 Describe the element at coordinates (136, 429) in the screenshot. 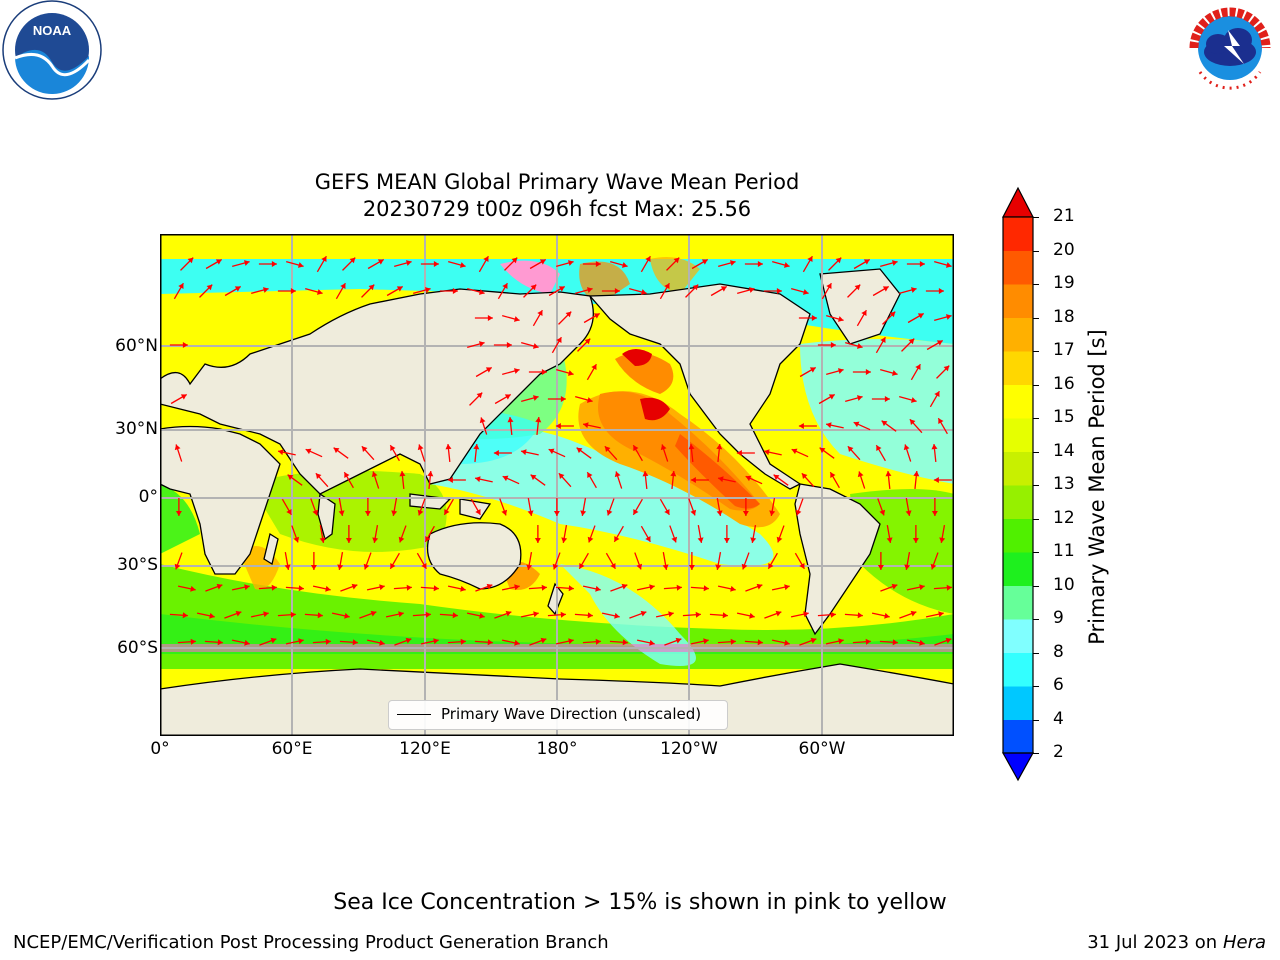

I see `lat-label-30n: 30°N` at that location.